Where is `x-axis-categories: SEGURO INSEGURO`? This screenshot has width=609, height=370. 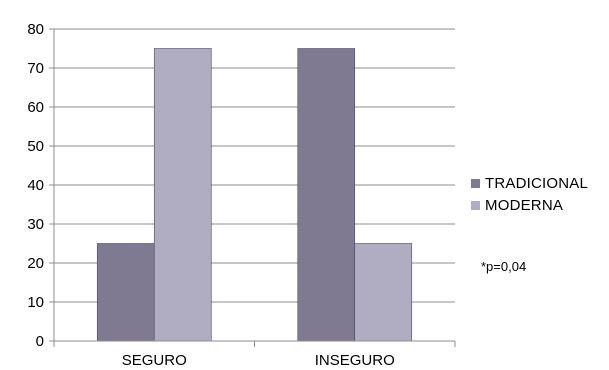
x-axis-categories: SEGURO INSEGURO is located at coordinates (258, 360).